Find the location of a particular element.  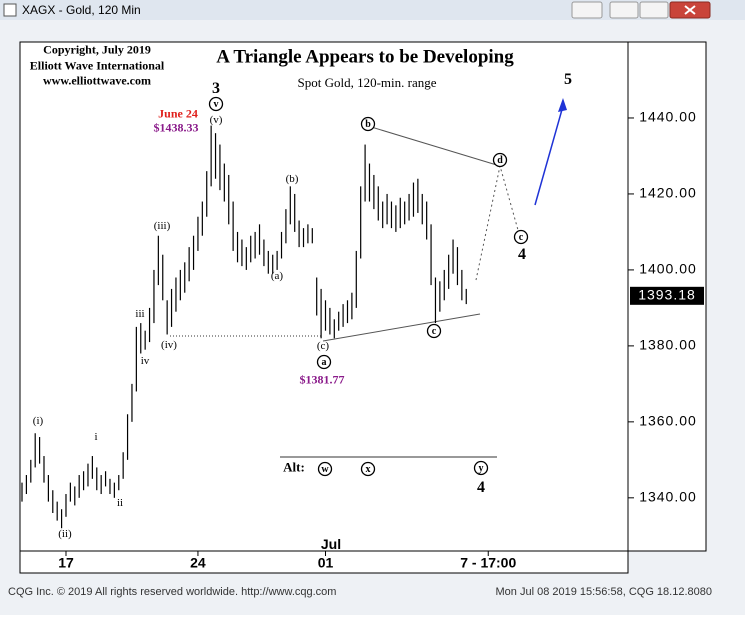

wave-label: (i) is located at coordinates (38, 421).